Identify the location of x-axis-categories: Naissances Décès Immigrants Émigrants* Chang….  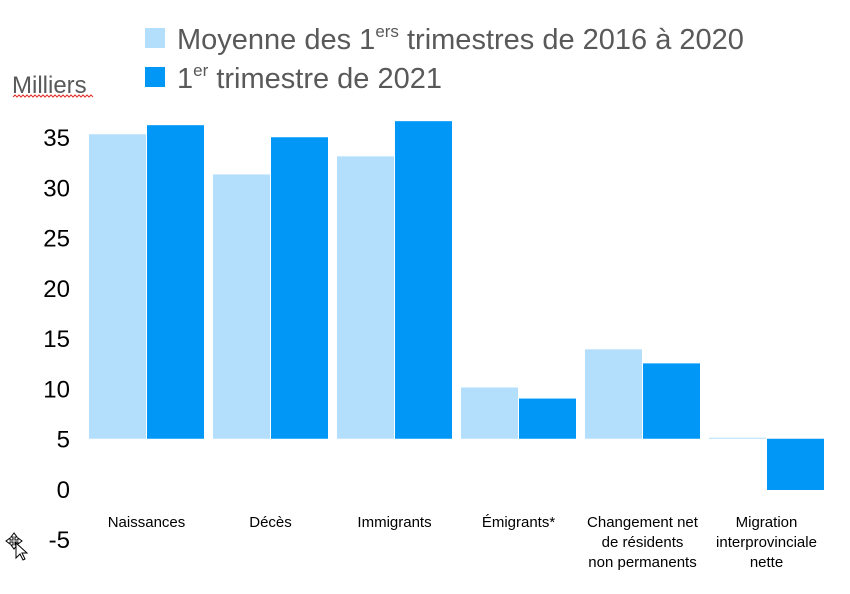
(462, 542).